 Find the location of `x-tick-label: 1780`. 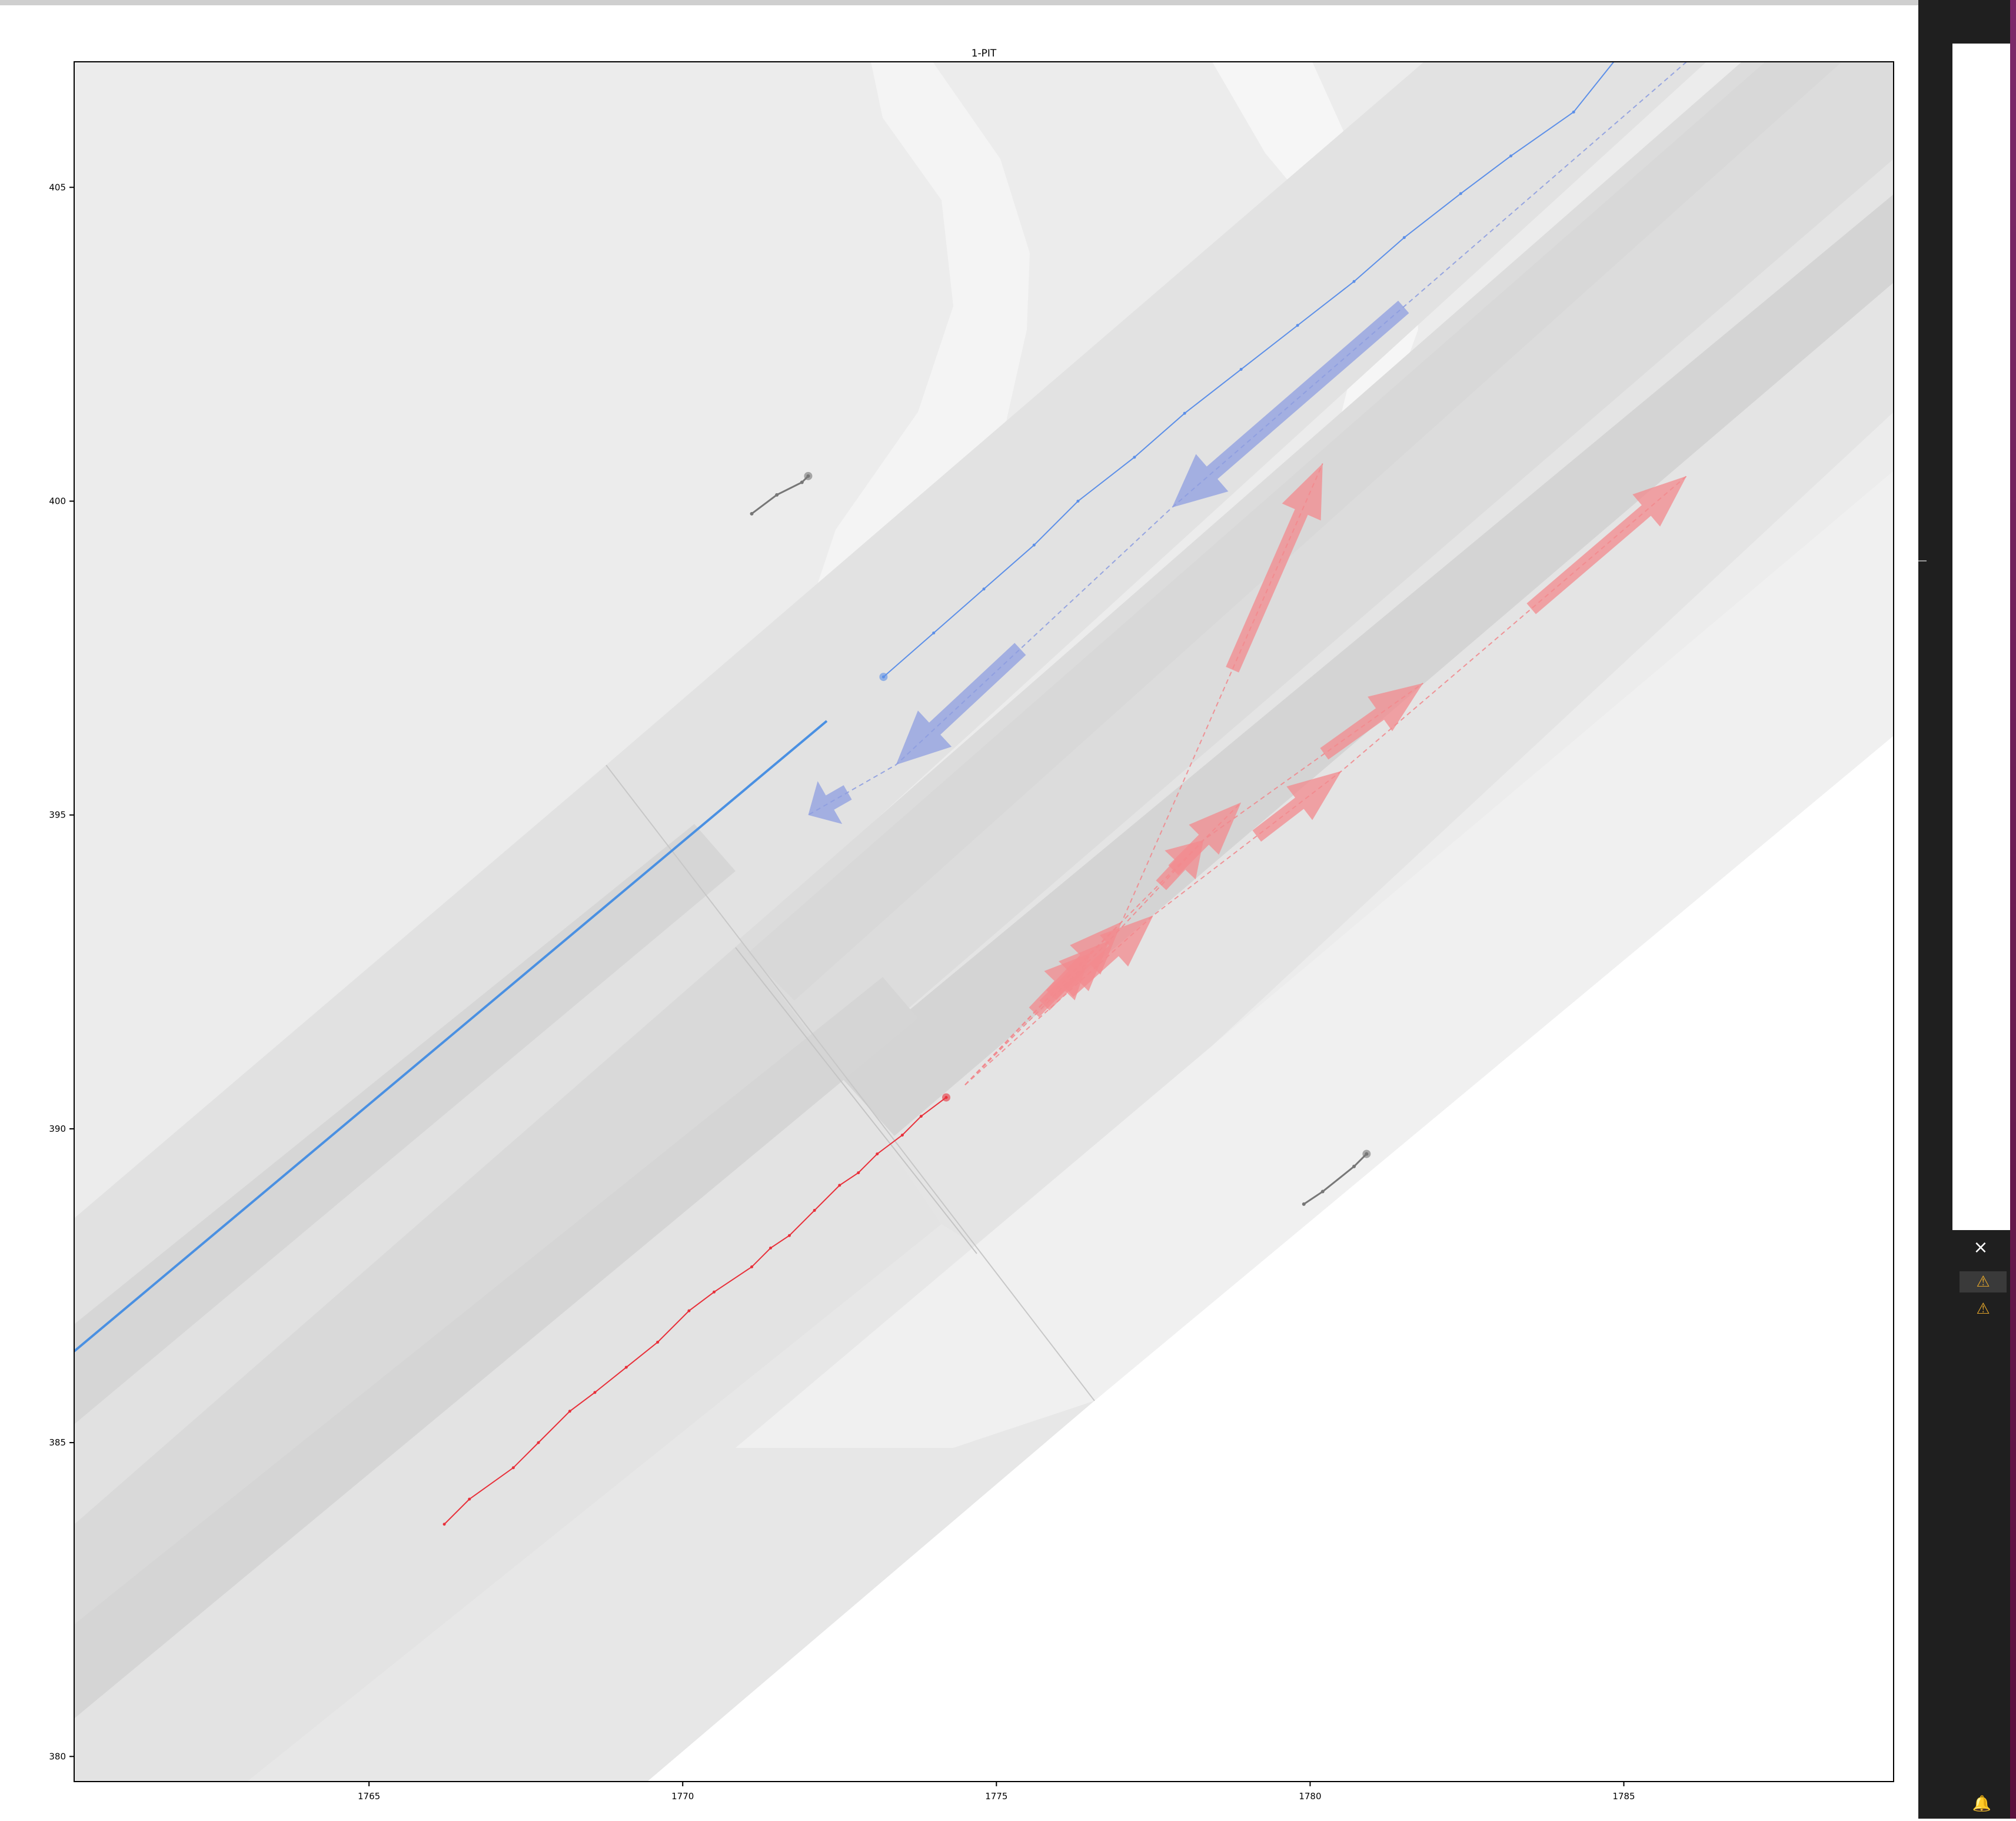

x-tick-label: 1780 is located at coordinates (1310, 1796).